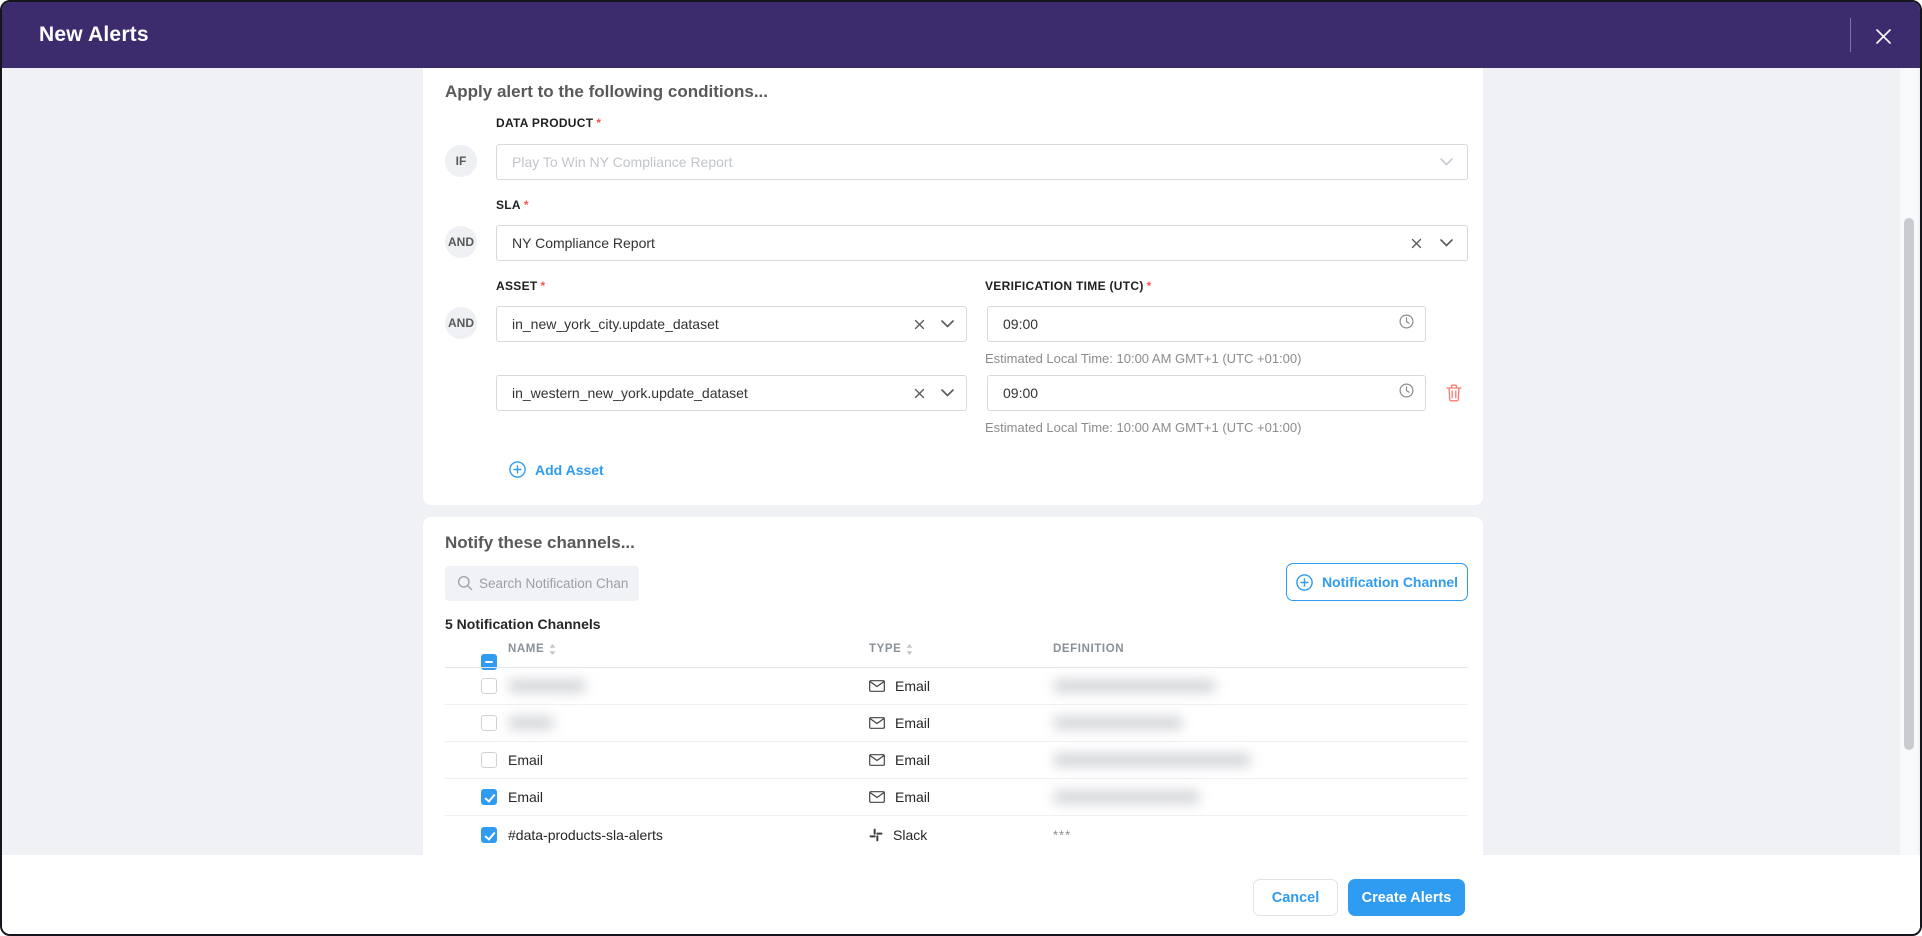 The image size is (1922, 936). I want to click on scrollbar-thumb, so click(1909, 484).